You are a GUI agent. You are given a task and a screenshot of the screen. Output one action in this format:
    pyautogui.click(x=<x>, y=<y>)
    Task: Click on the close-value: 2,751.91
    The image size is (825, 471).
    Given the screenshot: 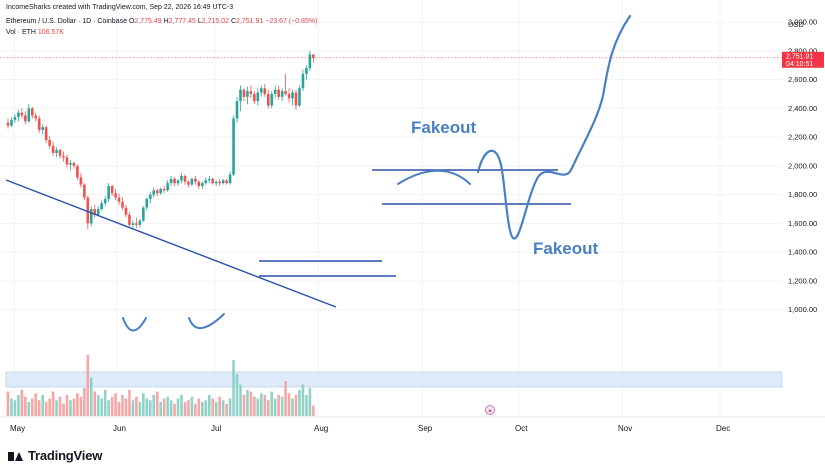 What is the action you would take?
    pyautogui.click(x=250, y=21)
    